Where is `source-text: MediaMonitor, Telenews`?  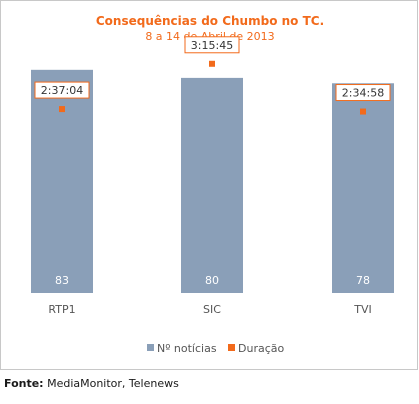
source-text: MediaMonitor, Telenews is located at coordinates (113, 383).